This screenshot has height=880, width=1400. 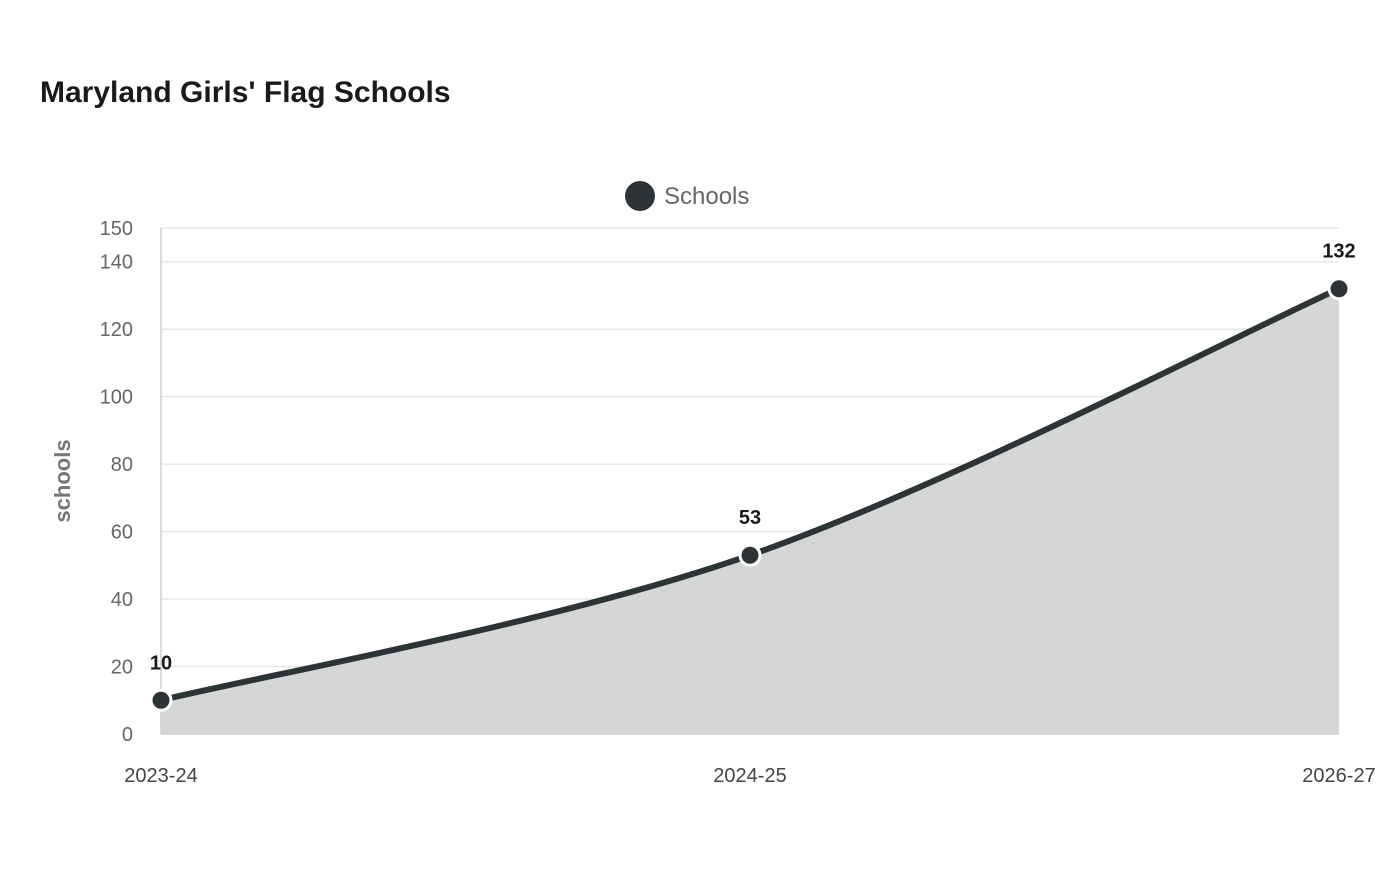 I want to click on y-tick-label: 0, so click(x=127, y=735).